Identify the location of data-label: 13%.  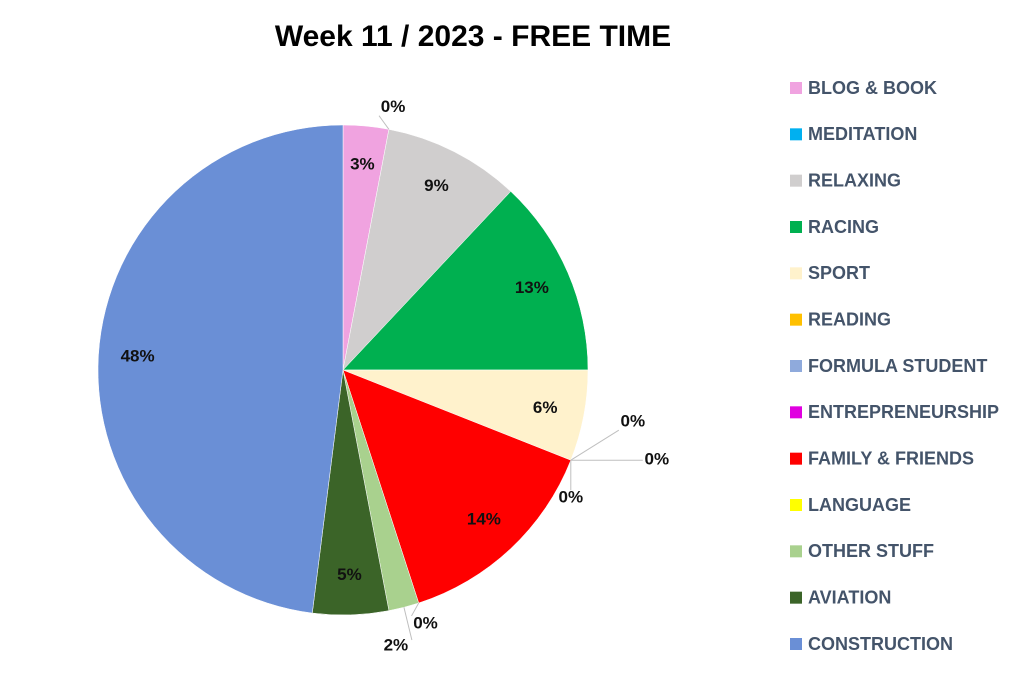
(532, 287).